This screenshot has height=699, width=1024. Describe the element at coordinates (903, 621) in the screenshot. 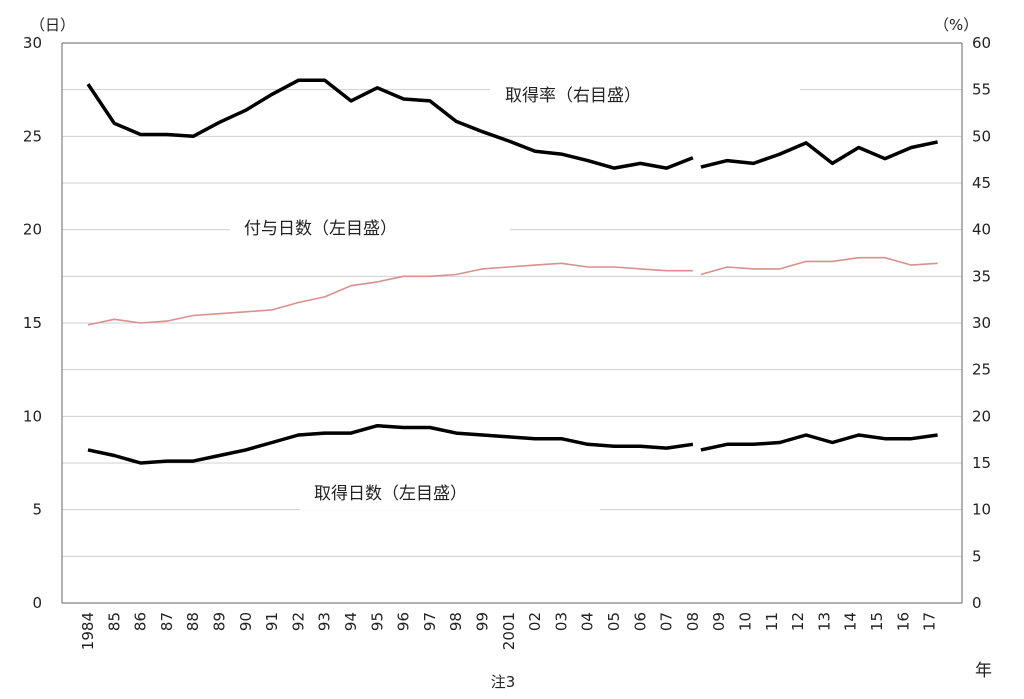

I see `x-tick-label: 16` at that location.